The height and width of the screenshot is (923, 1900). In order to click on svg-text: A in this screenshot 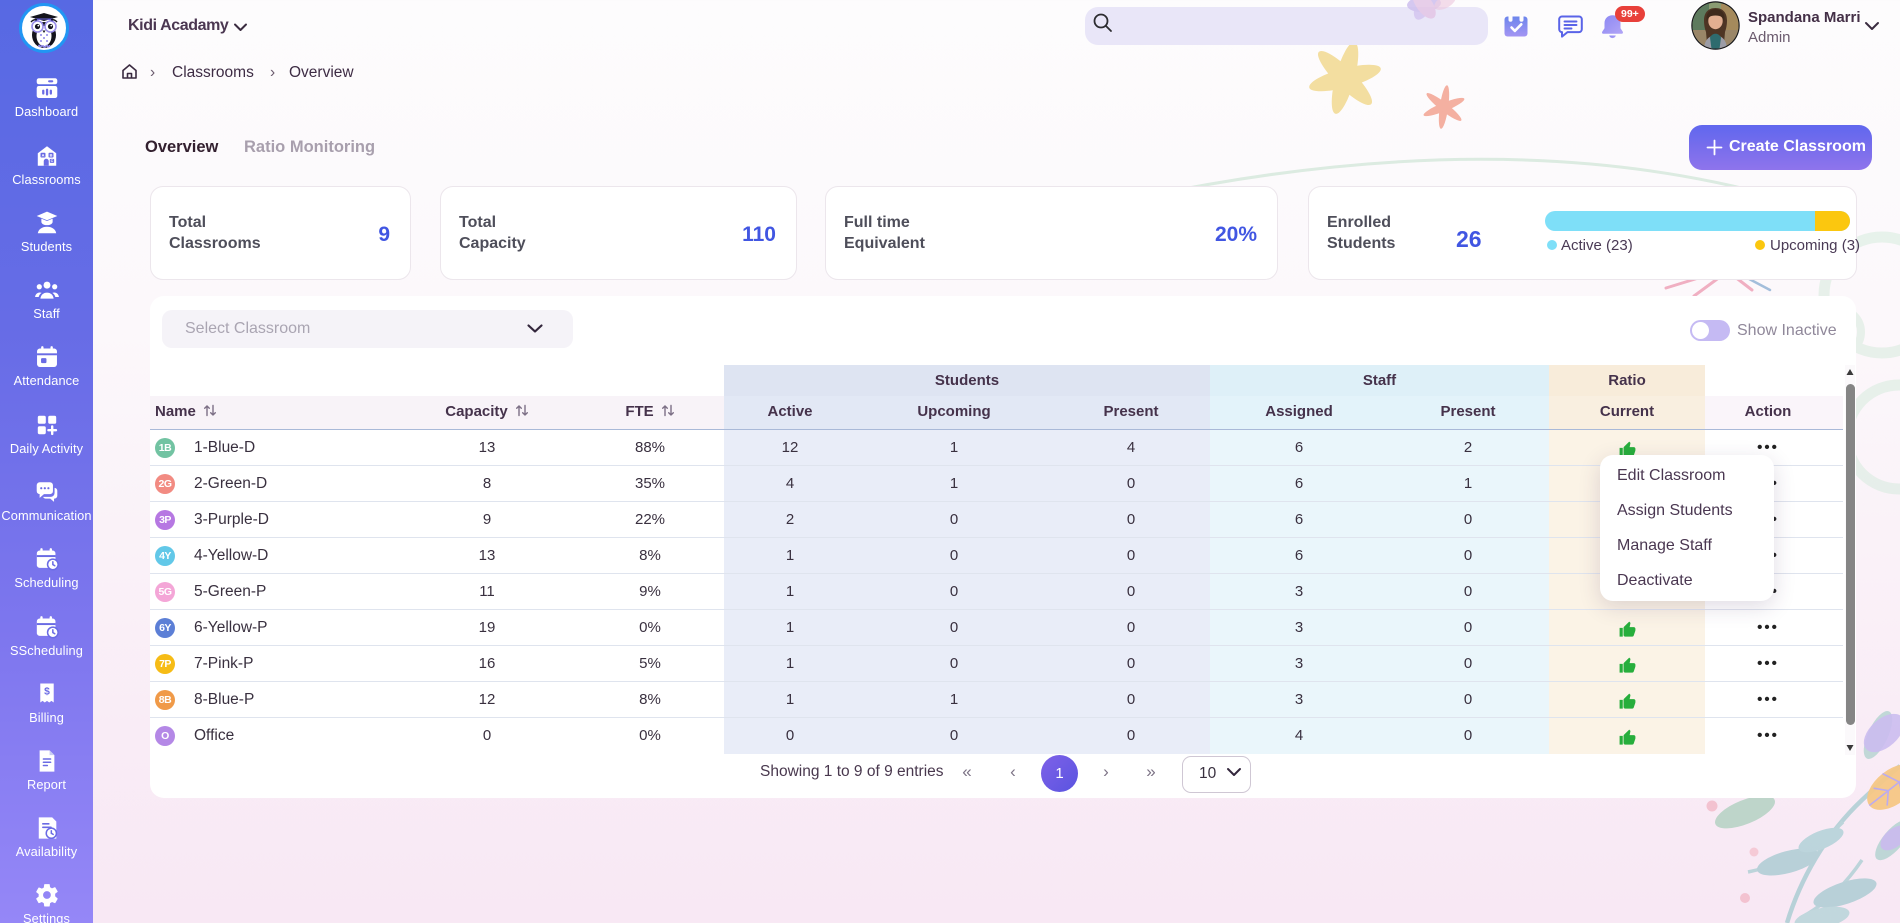, I will do `click(42, 154)`.